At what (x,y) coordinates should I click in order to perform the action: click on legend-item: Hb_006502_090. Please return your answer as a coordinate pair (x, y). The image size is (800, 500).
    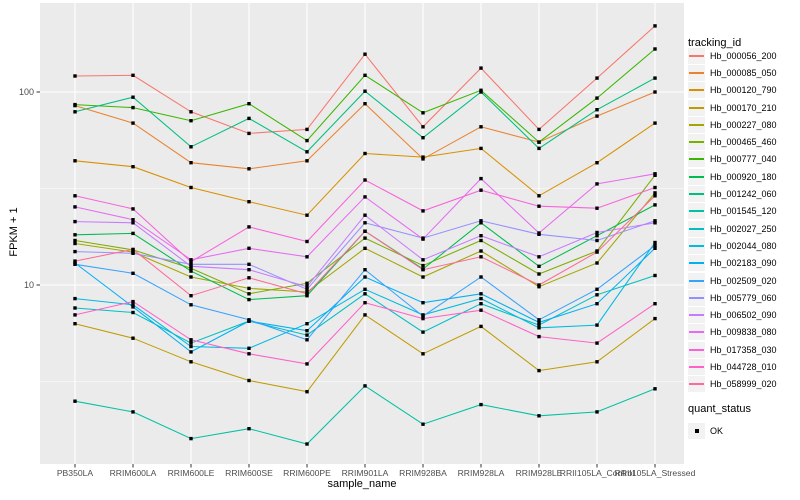
    Looking at the image, I should click on (732, 315).